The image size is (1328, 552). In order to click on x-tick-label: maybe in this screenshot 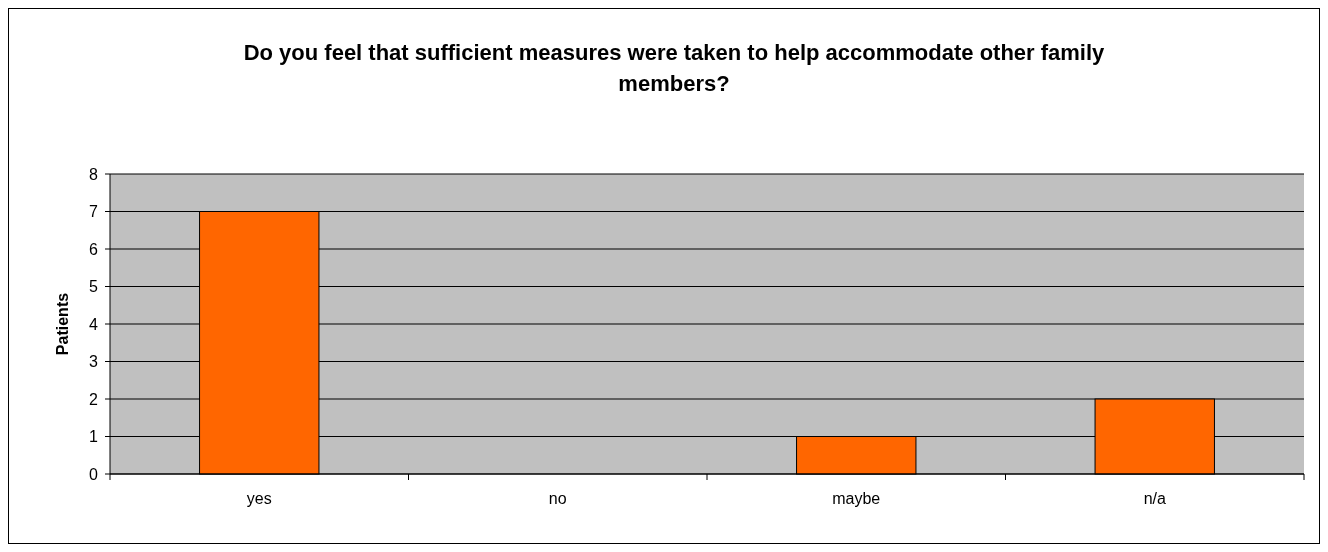, I will do `click(856, 498)`.